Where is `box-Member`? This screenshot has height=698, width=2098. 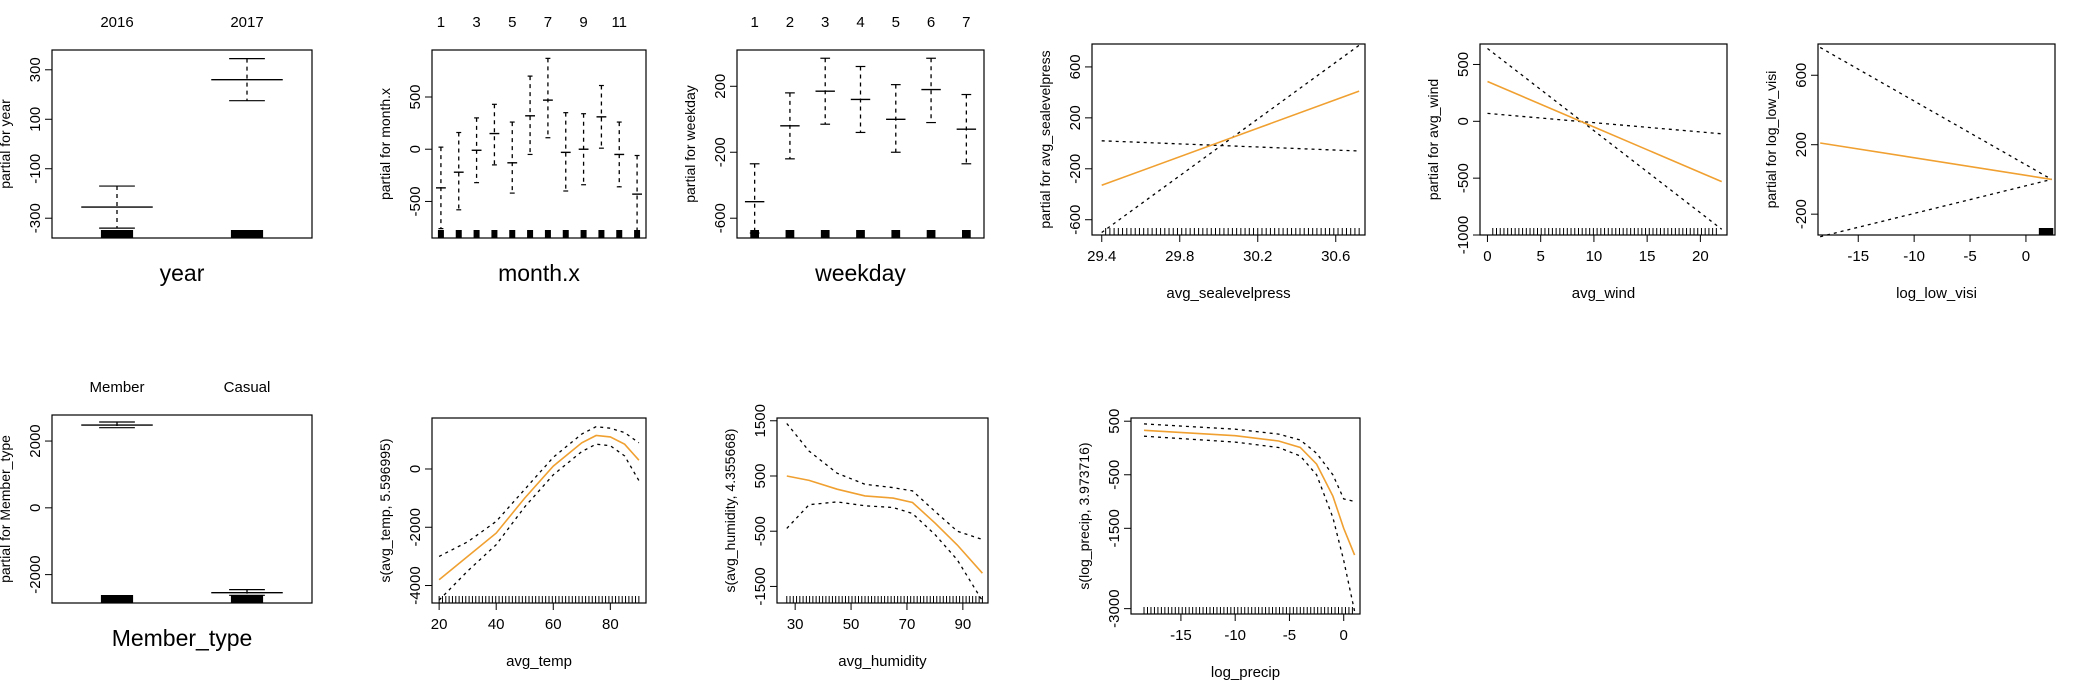 box-Member is located at coordinates (117, 512).